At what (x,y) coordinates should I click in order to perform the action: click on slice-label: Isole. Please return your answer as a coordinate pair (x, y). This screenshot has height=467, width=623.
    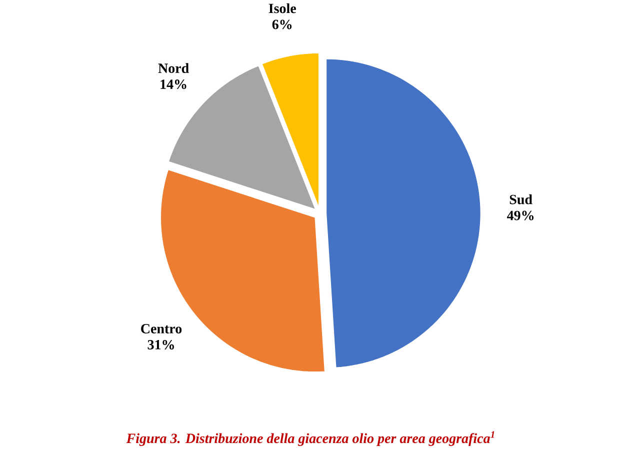
    Looking at the image, I should click on (282, 9).